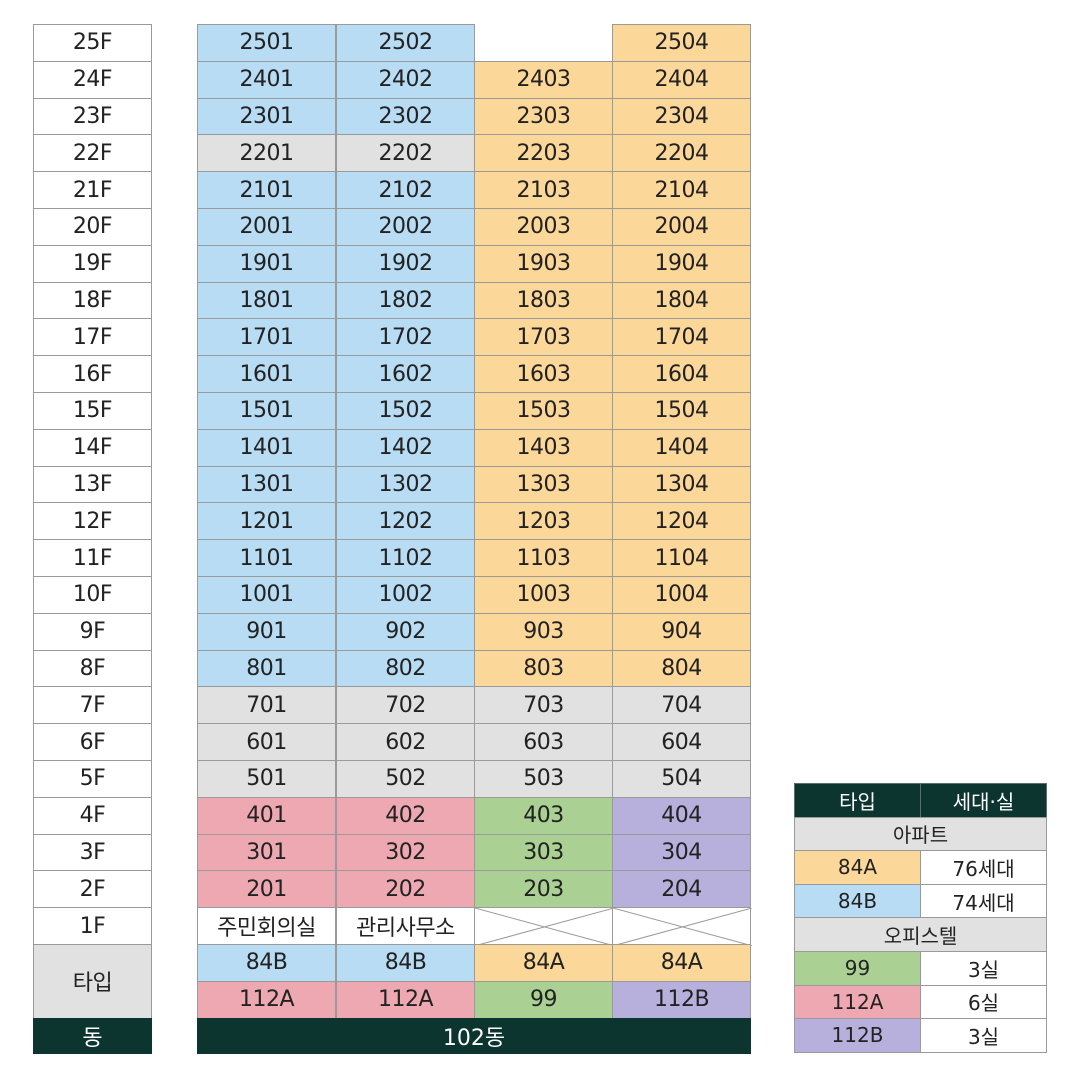  Describe the element at coordinates (681, 227) in the screenshot. I see `unit-cell: 2004` at that location.